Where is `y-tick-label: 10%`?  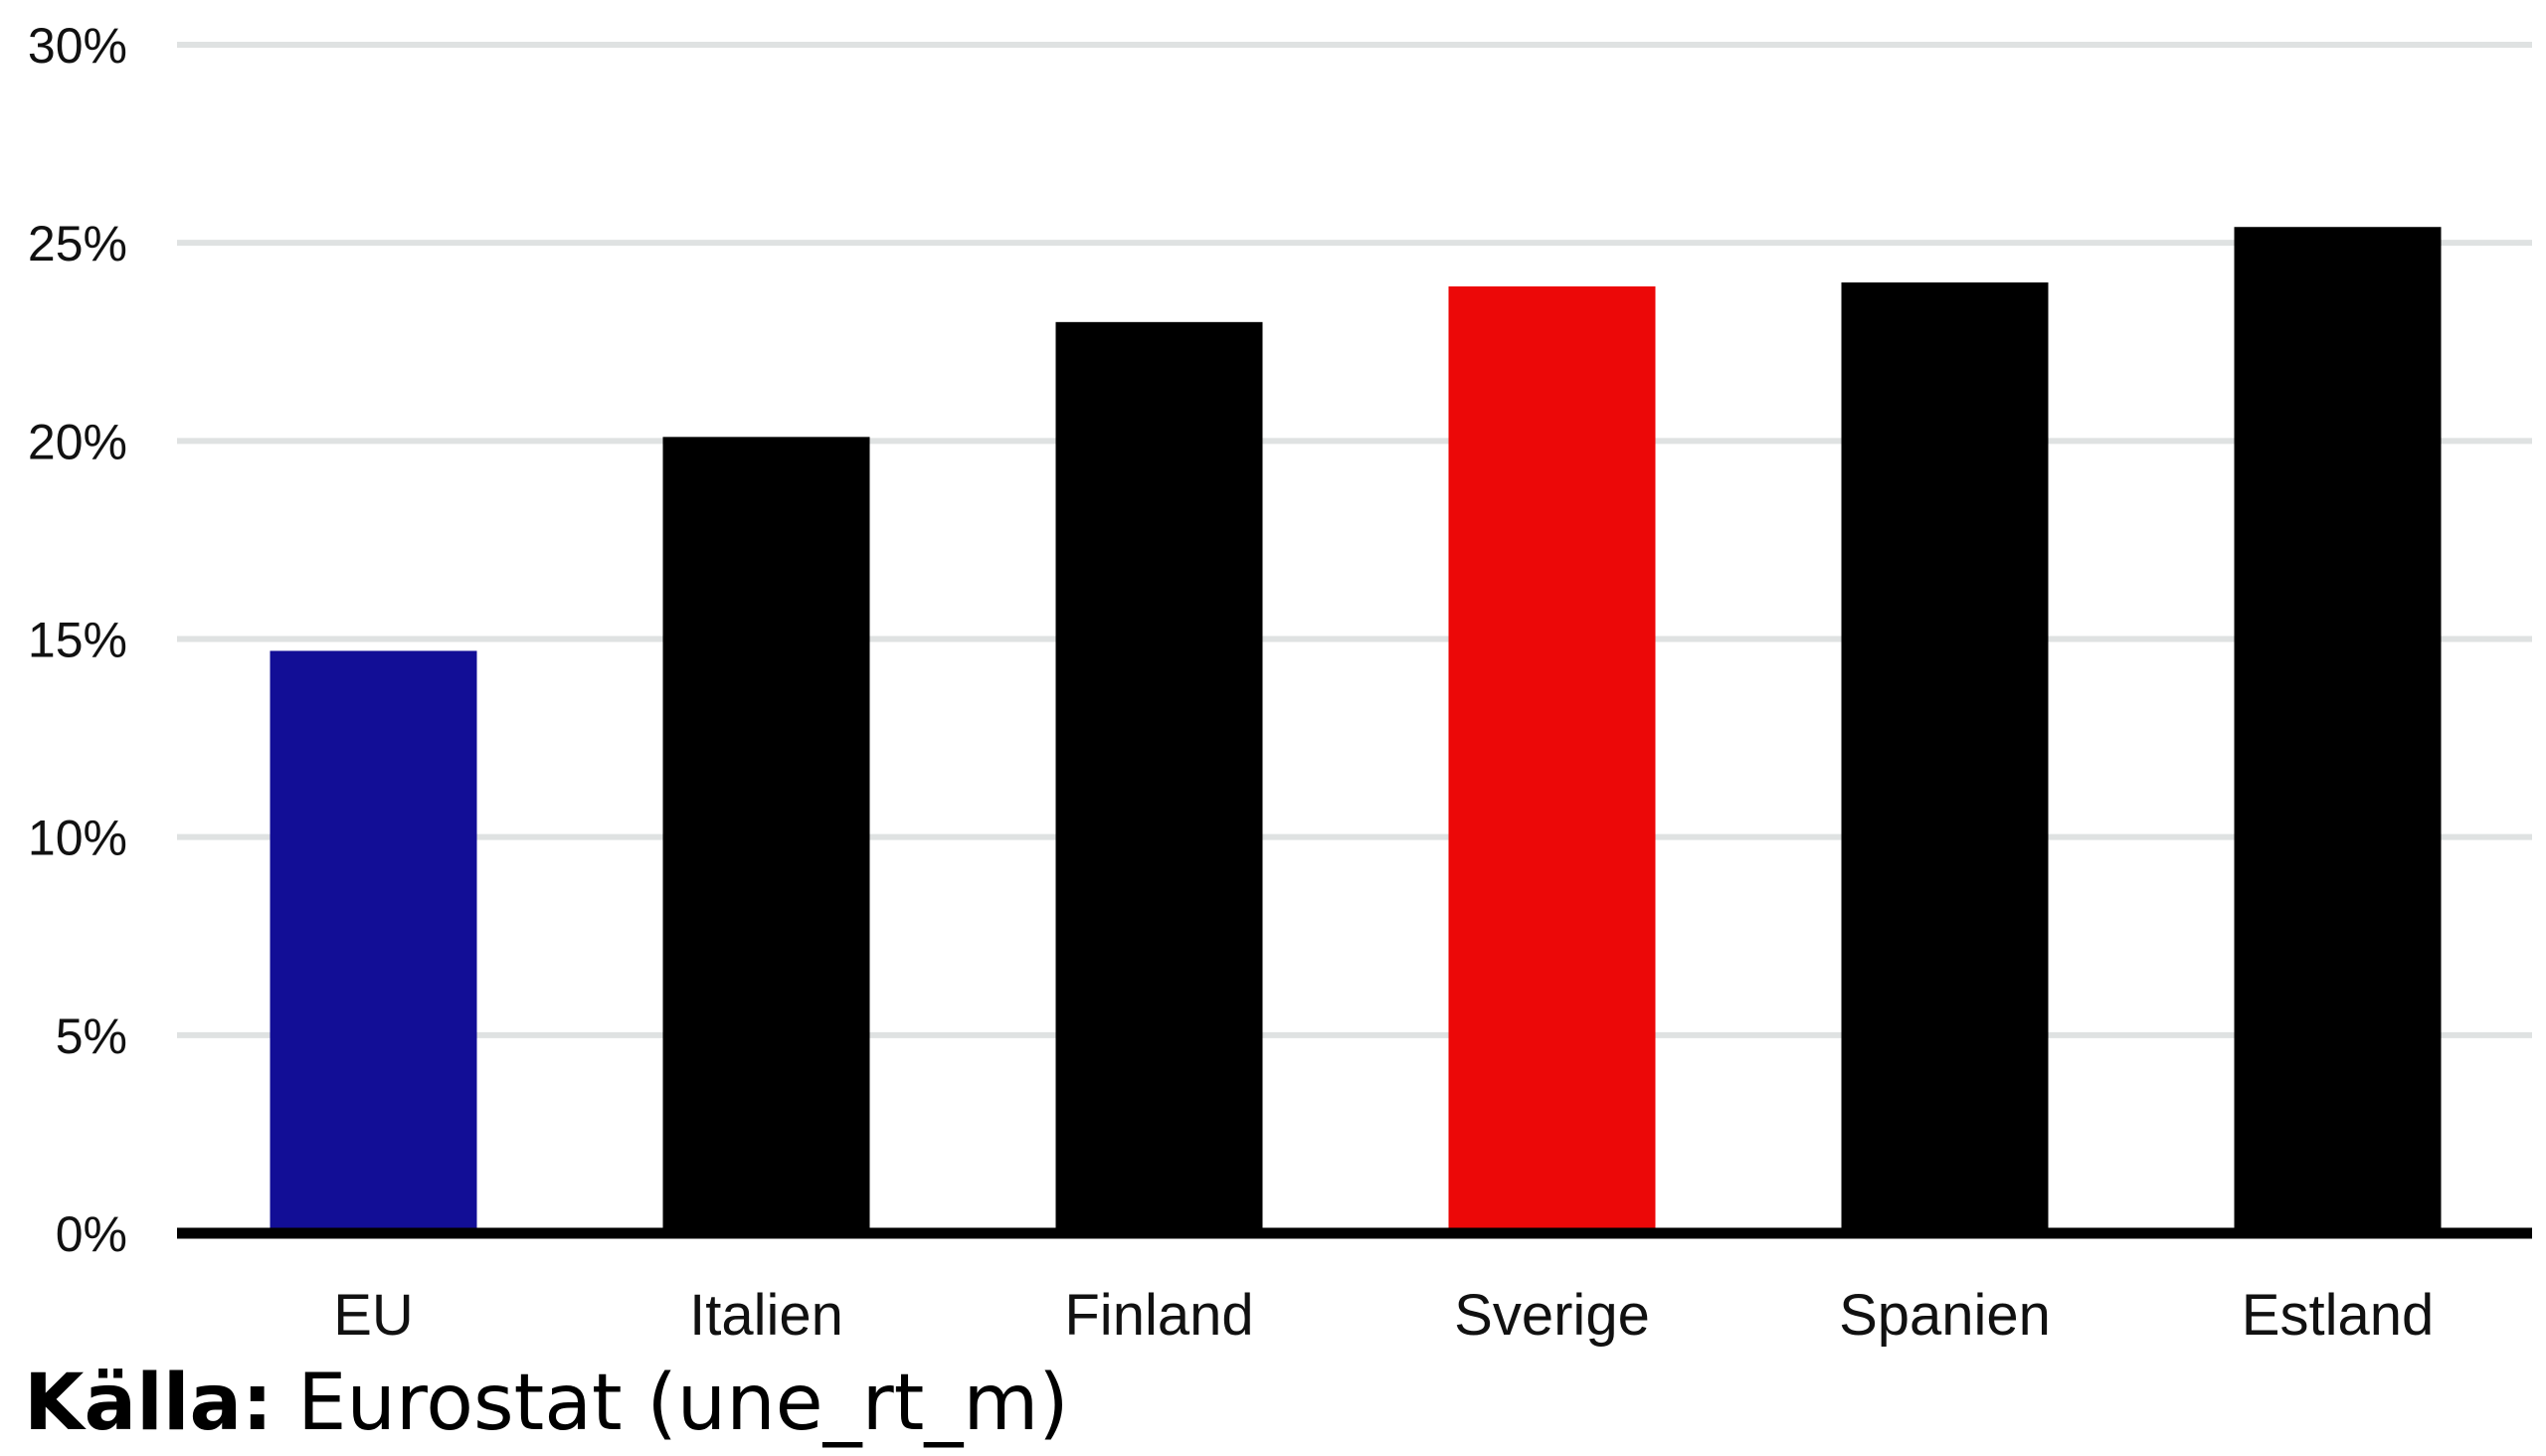
y-tick-label: 10% is located at coordinates (77, 838).